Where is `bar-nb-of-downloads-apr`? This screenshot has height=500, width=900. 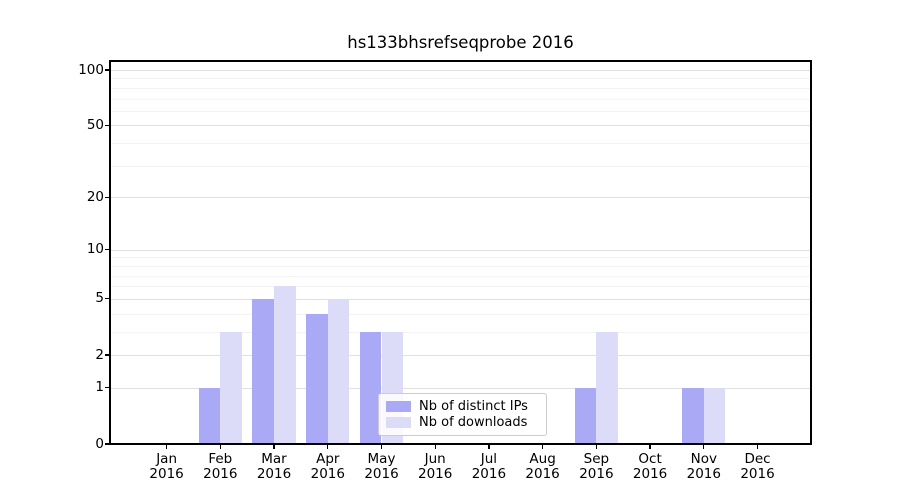 bar-nb-of-downloads-apr is located at coordinates (338, 371).